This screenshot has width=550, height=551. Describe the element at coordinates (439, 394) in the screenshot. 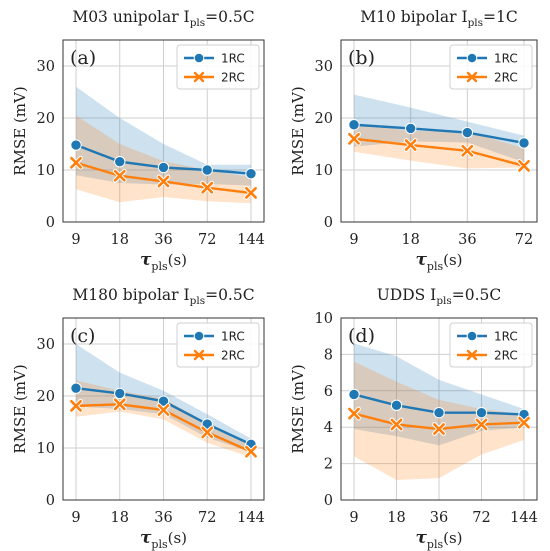

I see `band-1rc` at that location.